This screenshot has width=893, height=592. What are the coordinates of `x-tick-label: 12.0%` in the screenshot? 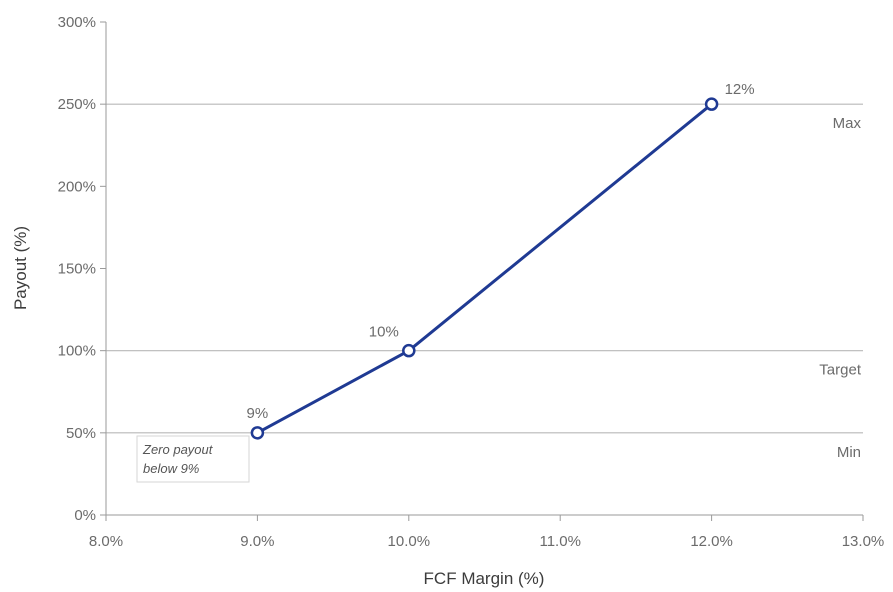 It's located at (711, 541).